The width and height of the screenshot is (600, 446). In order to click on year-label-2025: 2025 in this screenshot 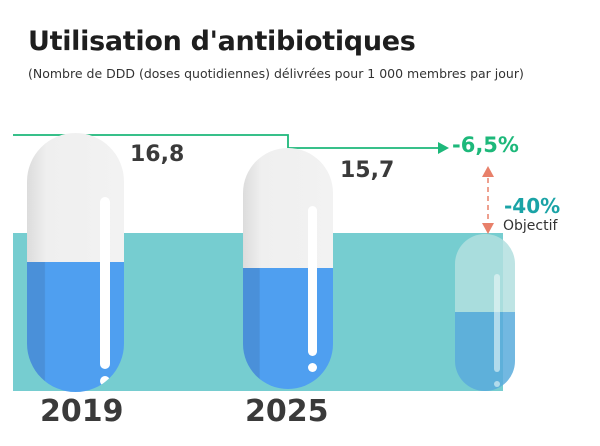, I will do `click(287, 411)`.